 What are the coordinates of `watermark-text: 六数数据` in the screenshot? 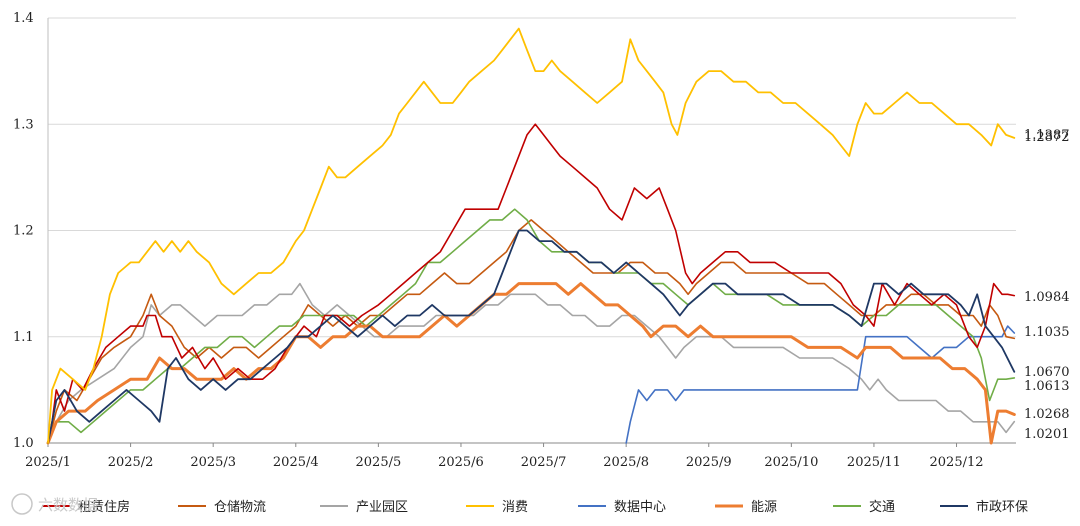 It's located at (68, 505).